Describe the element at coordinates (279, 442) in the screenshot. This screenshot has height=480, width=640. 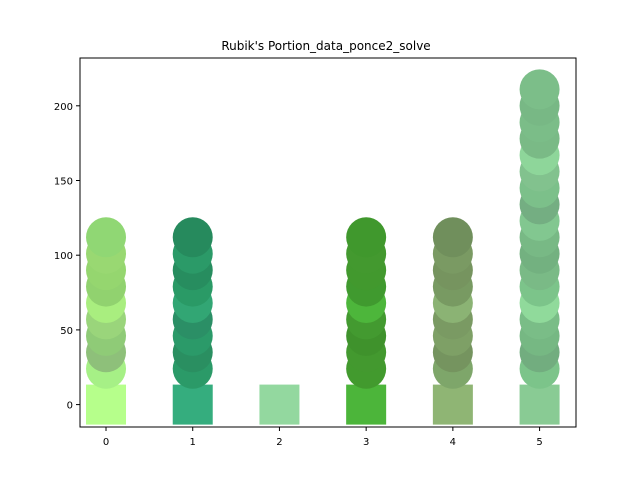
I see `x-tick-label: 2` at that location.